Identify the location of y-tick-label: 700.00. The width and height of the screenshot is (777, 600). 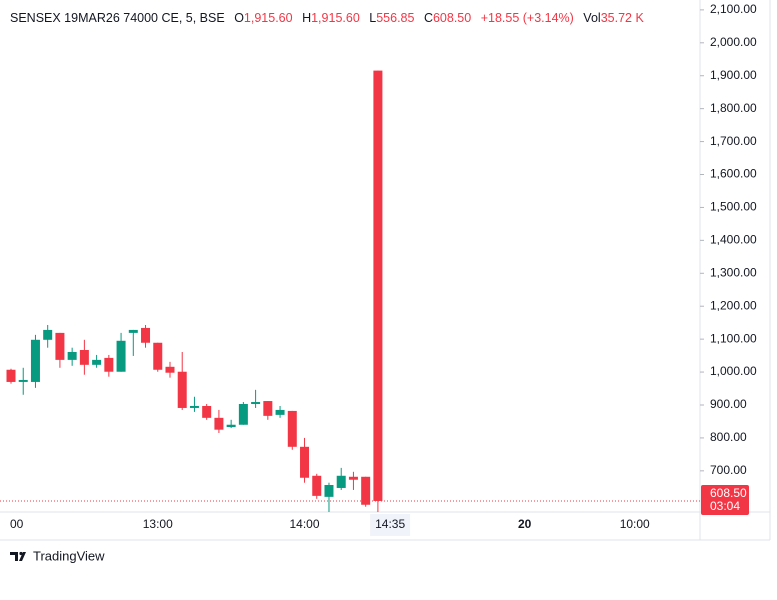
(728, 470).